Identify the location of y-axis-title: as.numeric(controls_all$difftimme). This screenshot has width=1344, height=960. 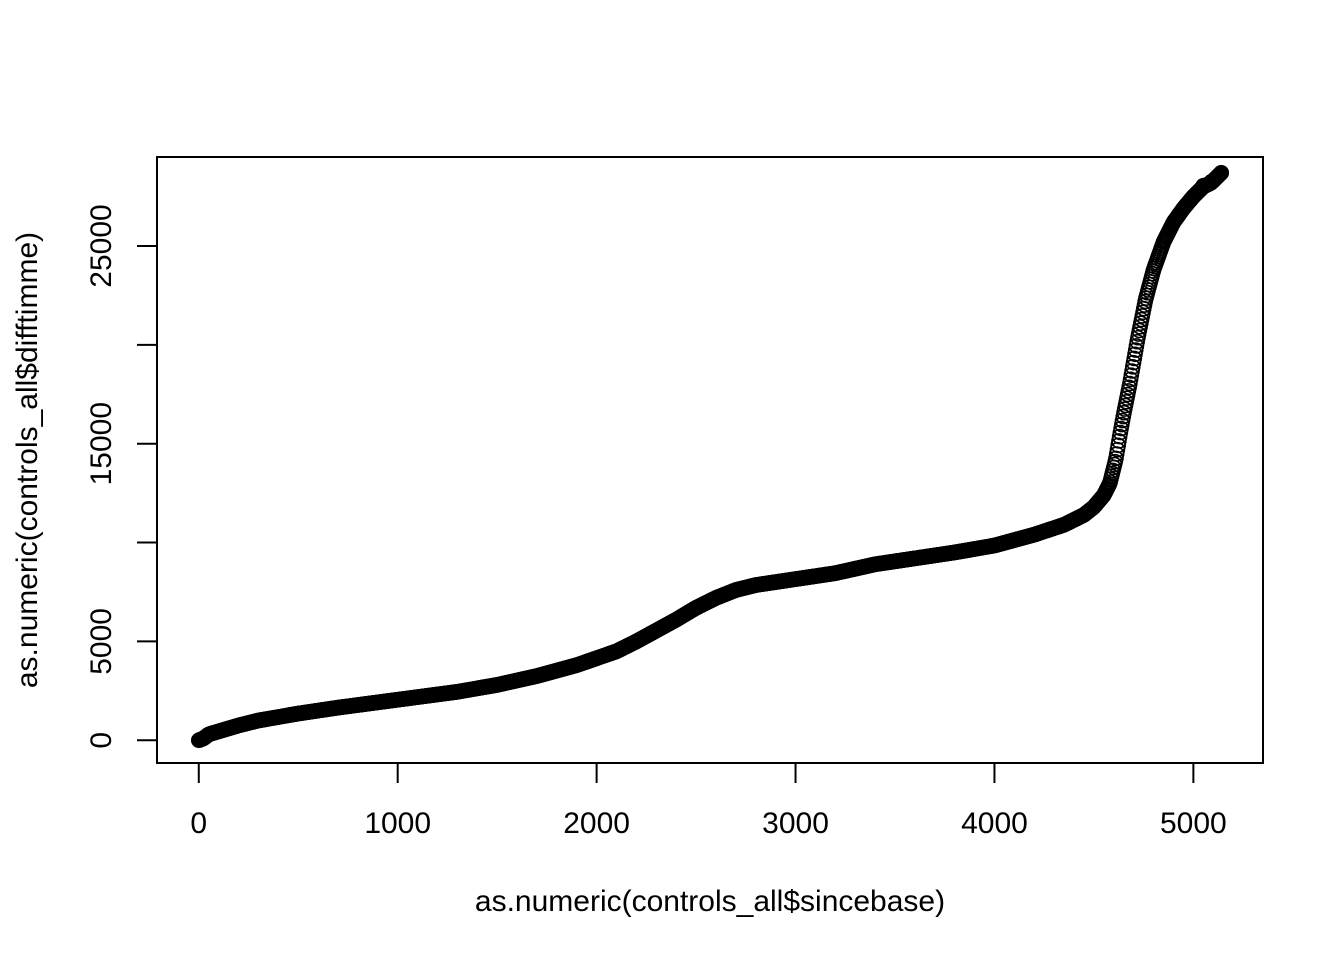
(27, 460).